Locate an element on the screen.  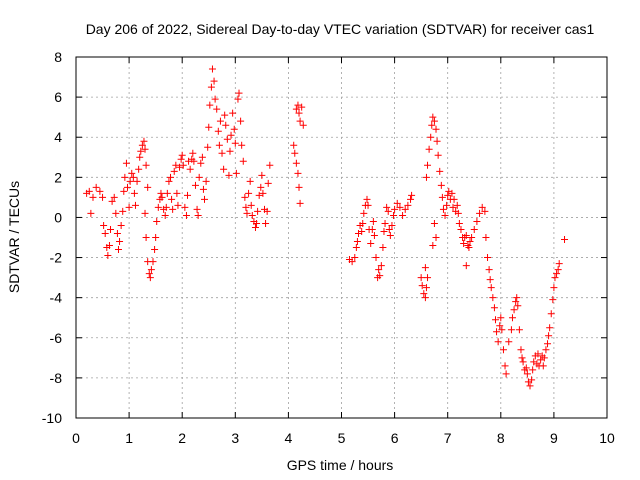
y-tick-label: 4 is located at coordinates (58, 137).